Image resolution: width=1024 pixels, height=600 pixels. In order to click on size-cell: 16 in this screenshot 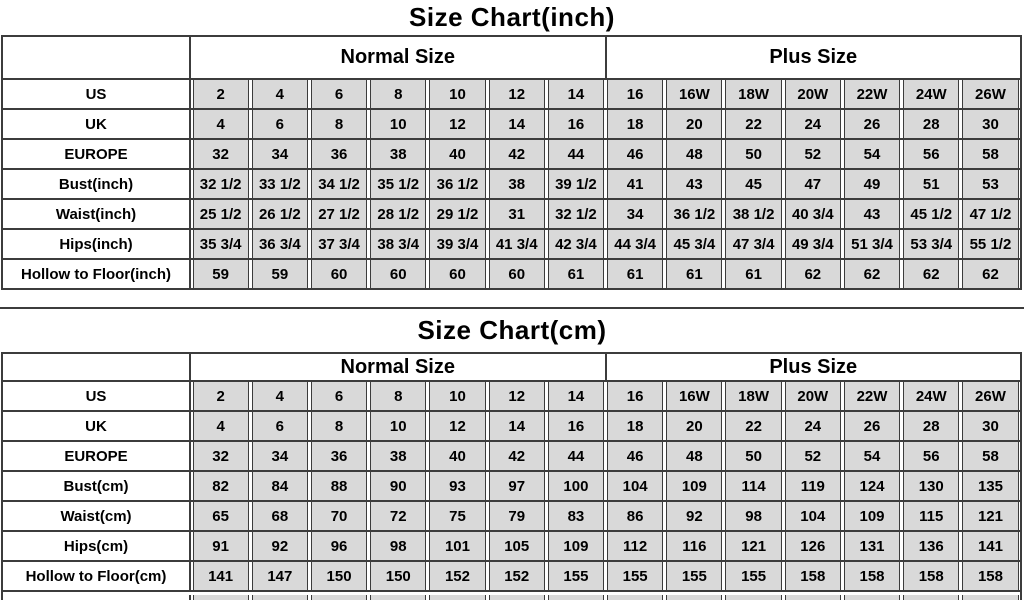, I will do `click(635, 396)`.